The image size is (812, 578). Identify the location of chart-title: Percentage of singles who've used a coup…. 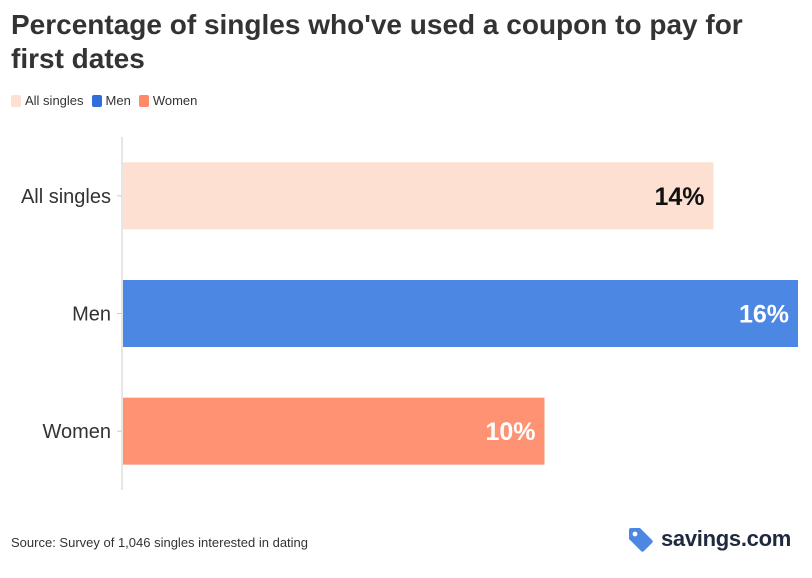
(377, 41).